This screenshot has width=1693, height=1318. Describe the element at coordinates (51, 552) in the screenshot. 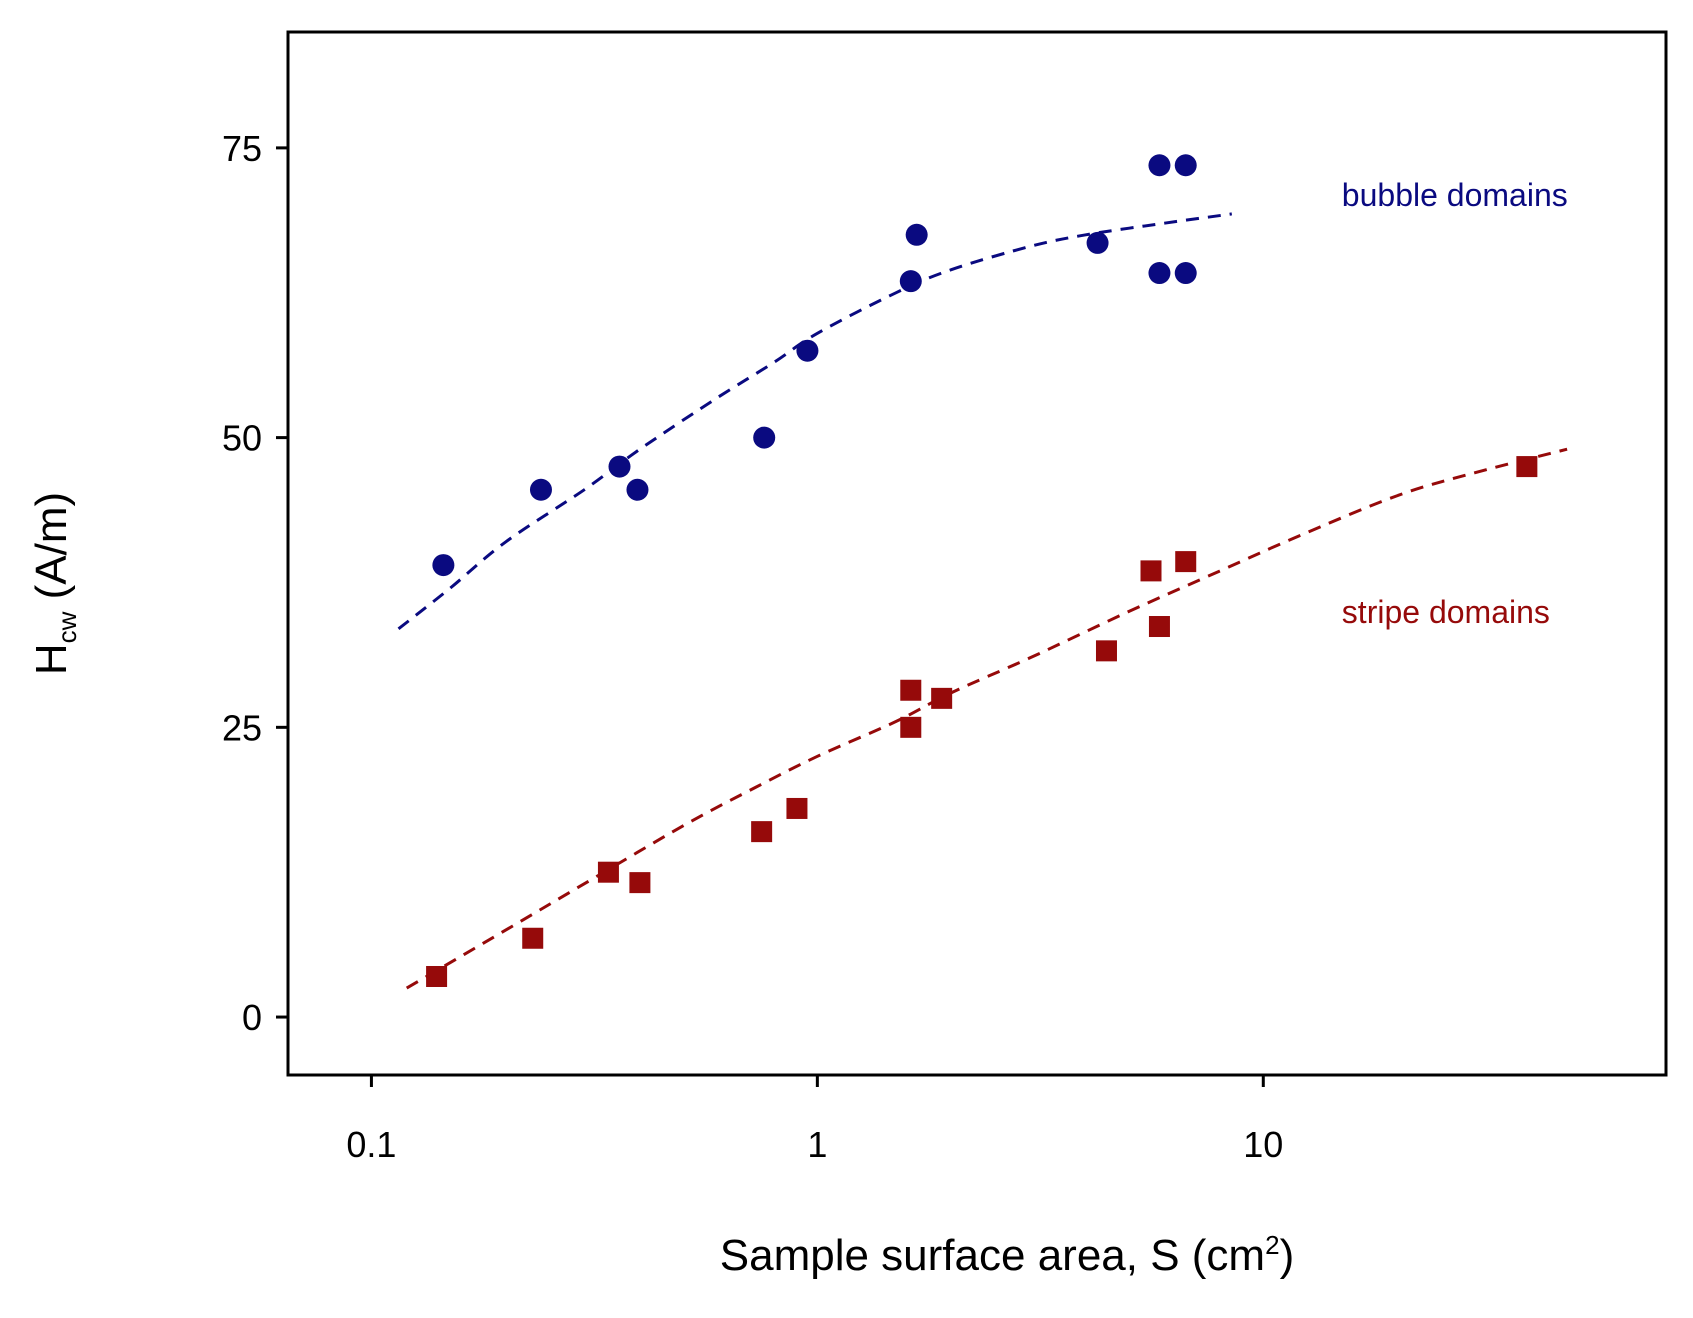

I see `y-axis-title-tail: (A/m)` at that location.